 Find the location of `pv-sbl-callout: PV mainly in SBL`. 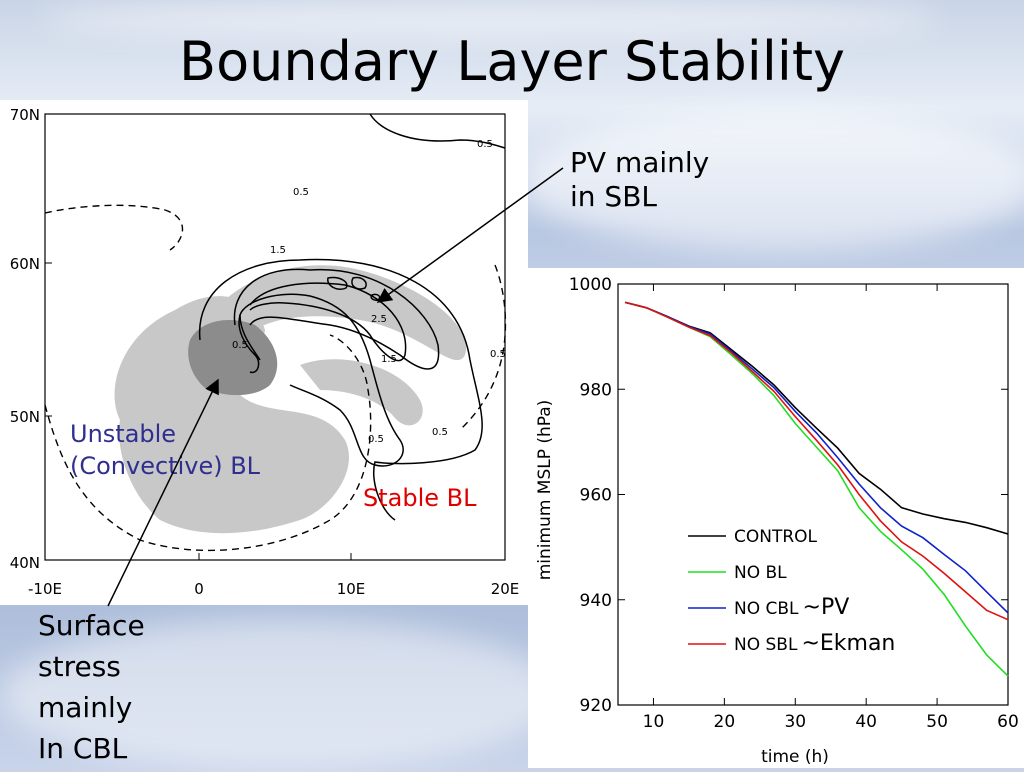

pv-sbl-callout: PV mainly in SBL is located at coordinates (639, 180).